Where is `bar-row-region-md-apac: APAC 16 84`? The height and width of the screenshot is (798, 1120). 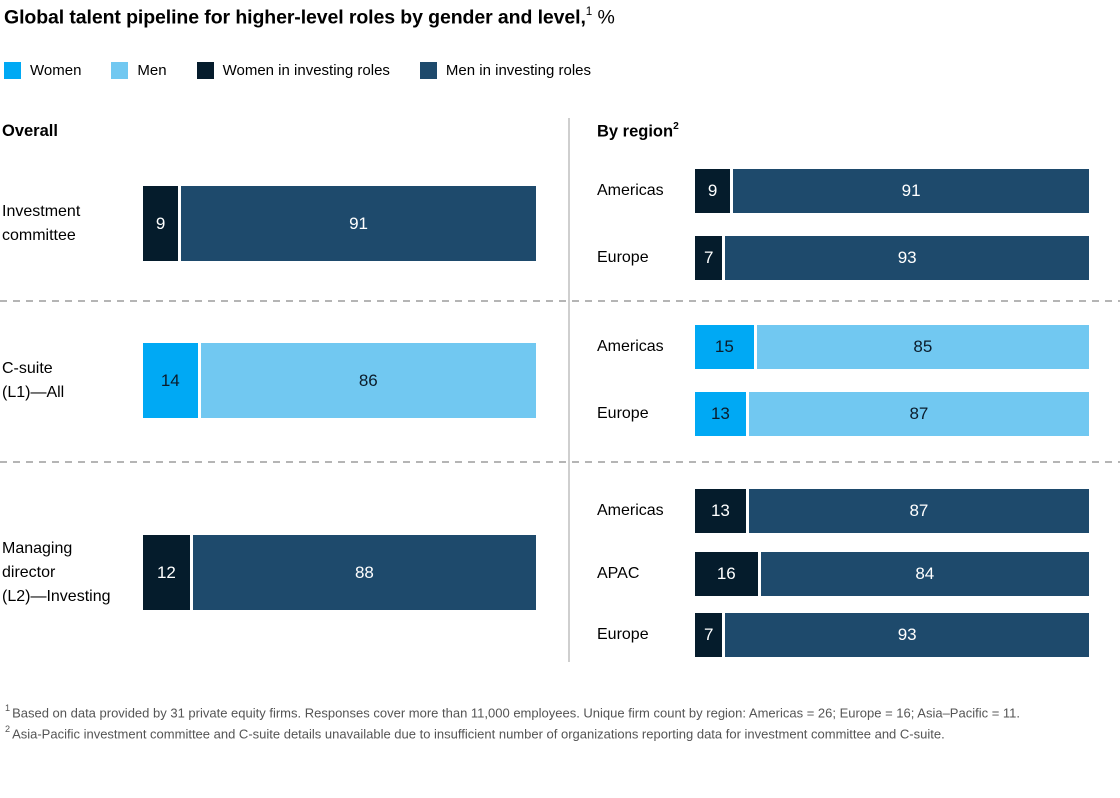
bar-row-region-md-apac: APAC 16 84 is located at coordinates (843, 574).